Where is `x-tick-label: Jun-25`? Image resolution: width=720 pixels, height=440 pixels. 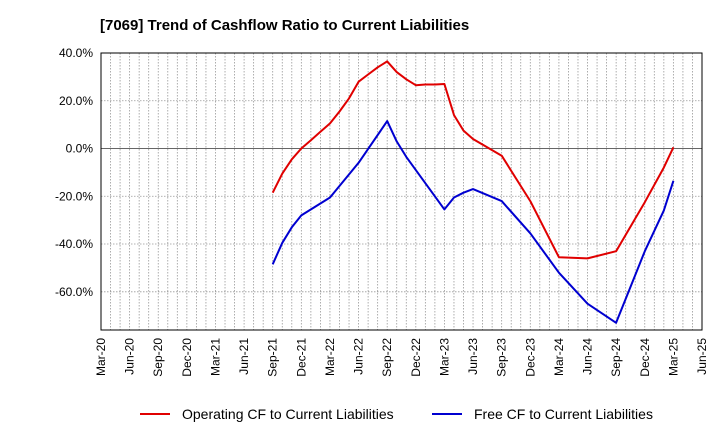 x-tick-label: Jun-25 is located at coordinates (702, 356).